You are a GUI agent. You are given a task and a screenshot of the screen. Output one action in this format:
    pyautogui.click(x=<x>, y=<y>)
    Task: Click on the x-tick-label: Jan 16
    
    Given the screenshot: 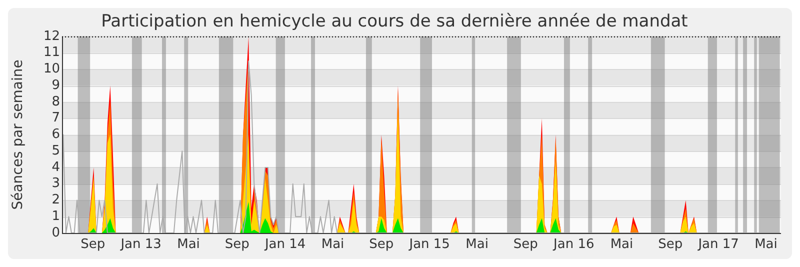 What is the action you would take?
    pyautogui.click(x=573, y=244)
    